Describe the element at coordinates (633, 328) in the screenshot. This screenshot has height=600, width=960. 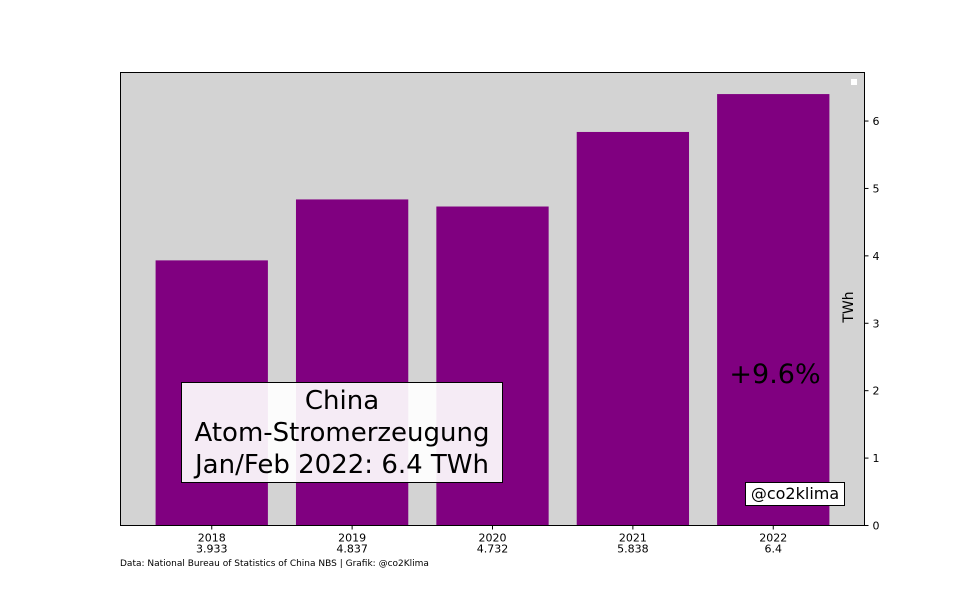
I see `bar-2021` at that location.